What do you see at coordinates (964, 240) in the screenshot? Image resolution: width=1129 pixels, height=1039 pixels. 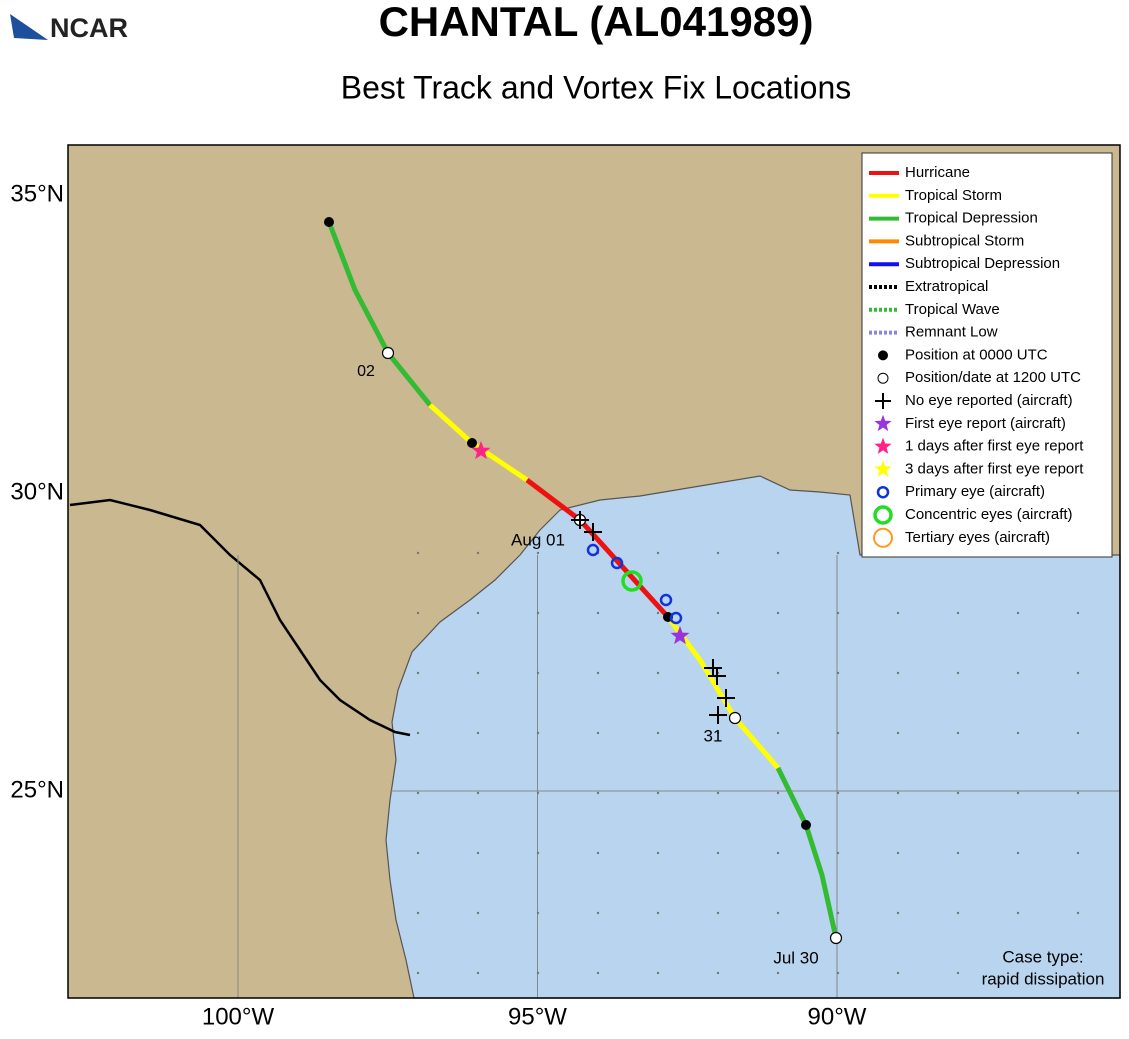 I see `legend-entry: Subtropical Storm` at bounding box center [964, 240].